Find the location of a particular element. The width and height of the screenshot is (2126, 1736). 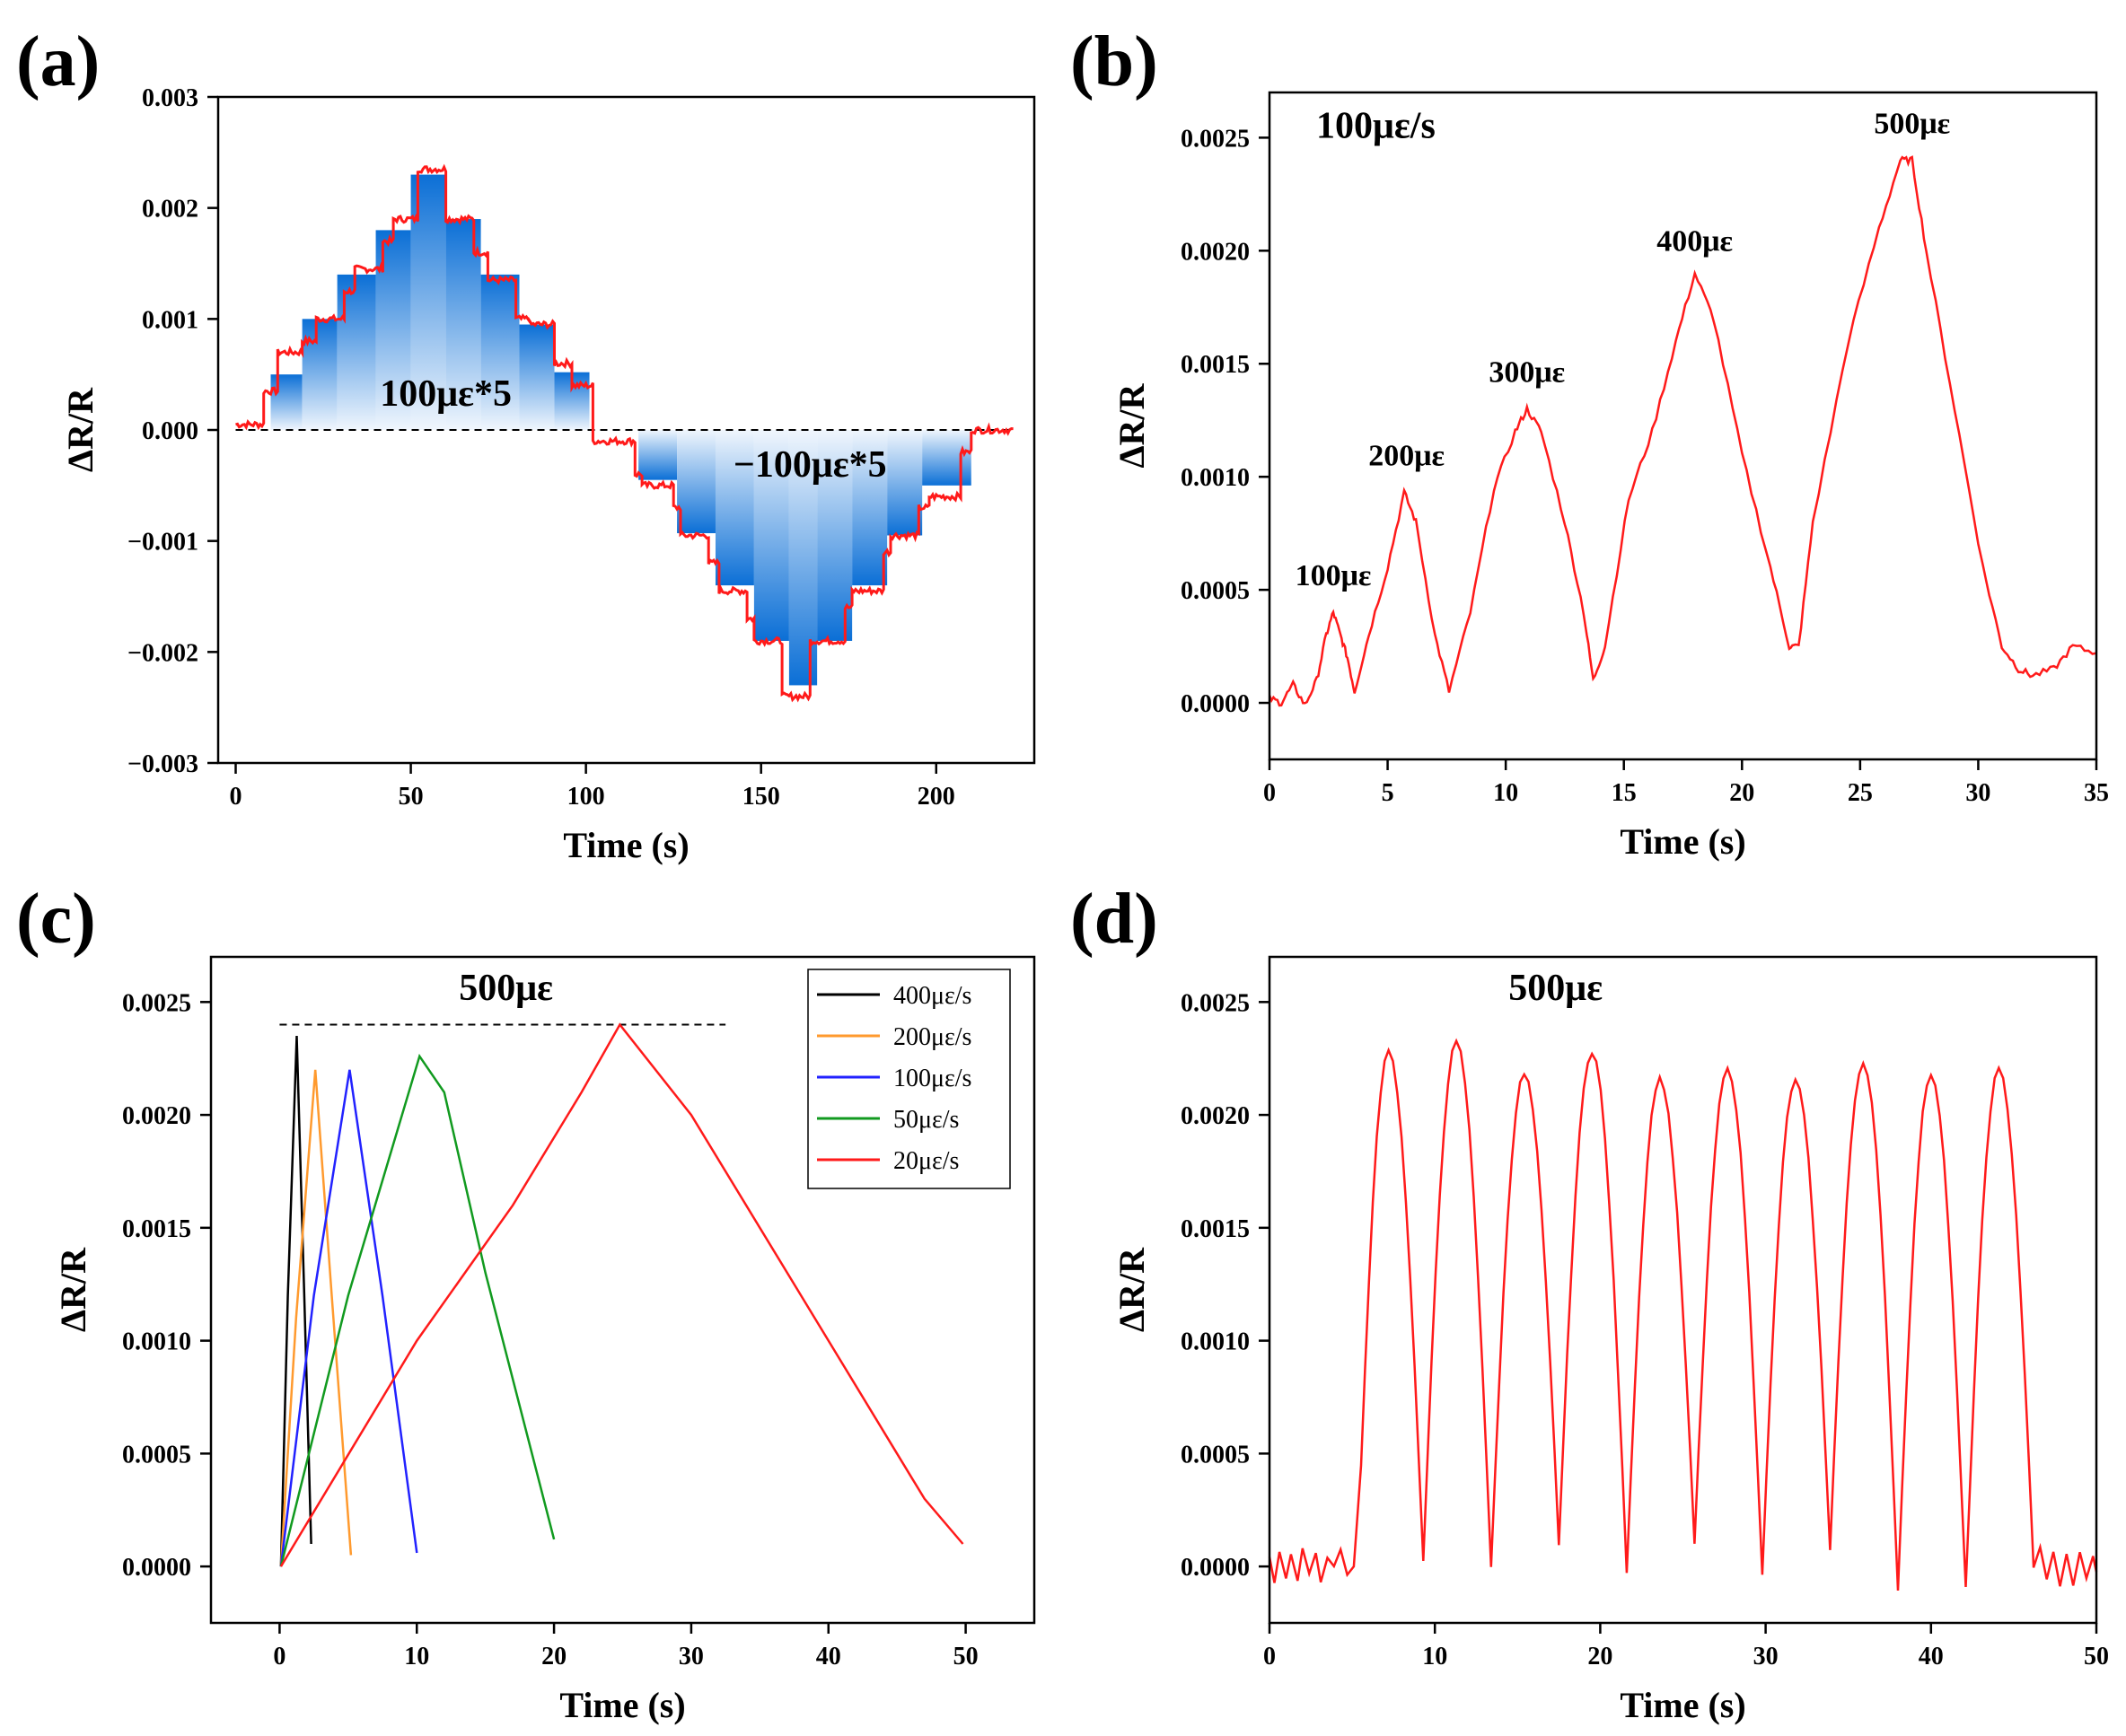

c-legend-box is located at coordinates (909, 1079).